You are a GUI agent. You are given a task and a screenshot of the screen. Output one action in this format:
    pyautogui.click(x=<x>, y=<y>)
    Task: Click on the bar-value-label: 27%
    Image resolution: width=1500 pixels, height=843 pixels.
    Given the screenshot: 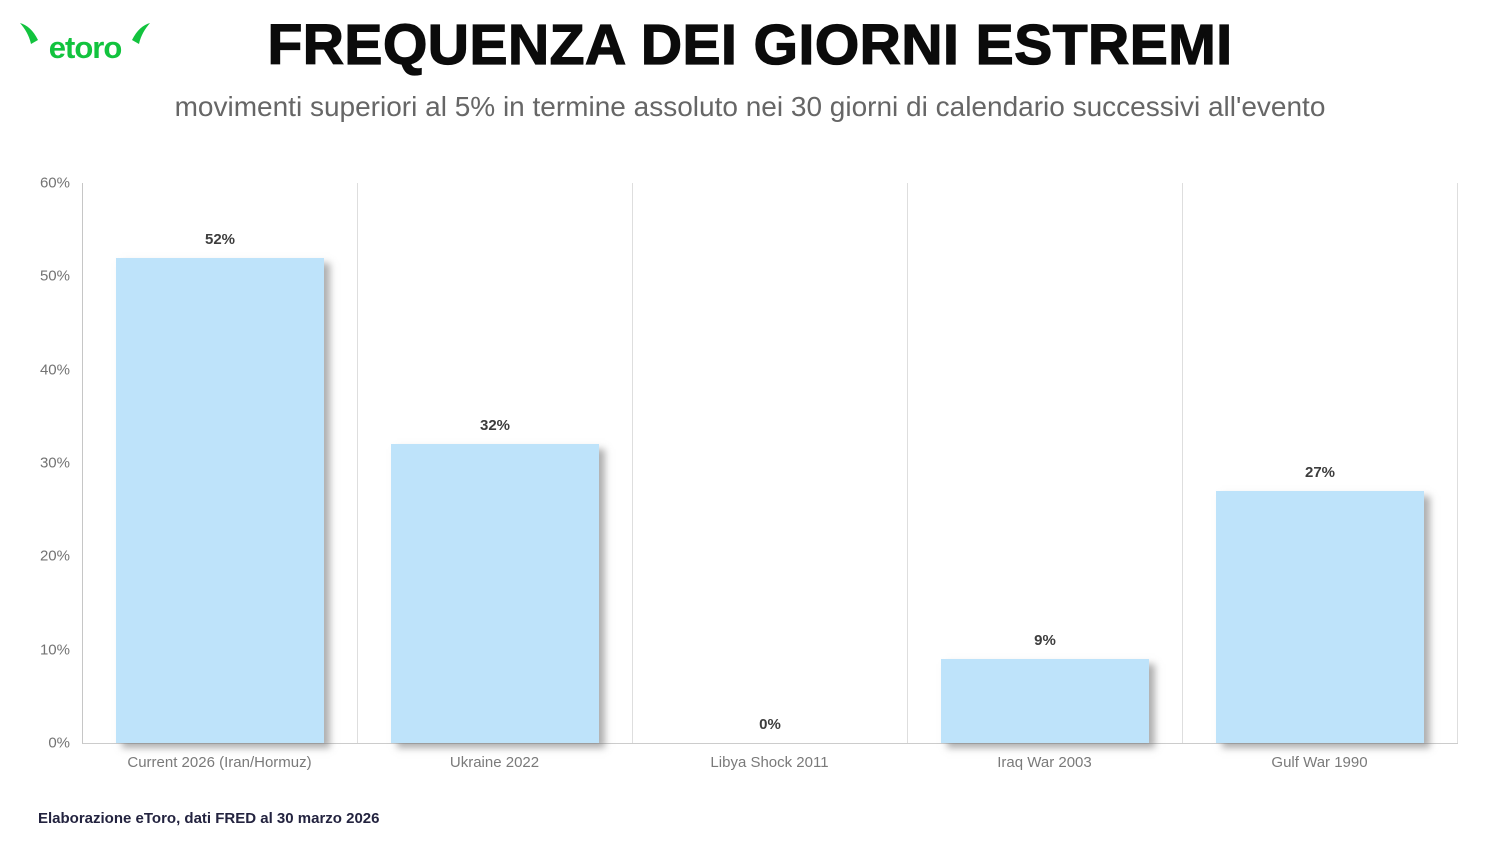 What is the action you would take?
    pyautogui.click(x=1320, y=472)
    